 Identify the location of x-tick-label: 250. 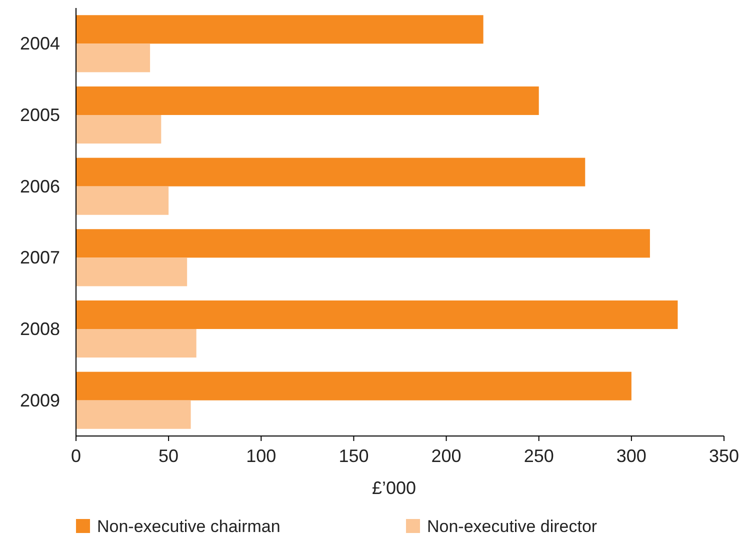
(539, 456).